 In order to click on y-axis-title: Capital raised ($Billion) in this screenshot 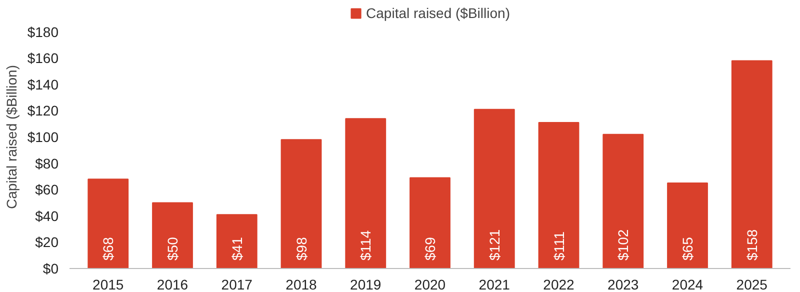, I will do `click(11, 137)`.